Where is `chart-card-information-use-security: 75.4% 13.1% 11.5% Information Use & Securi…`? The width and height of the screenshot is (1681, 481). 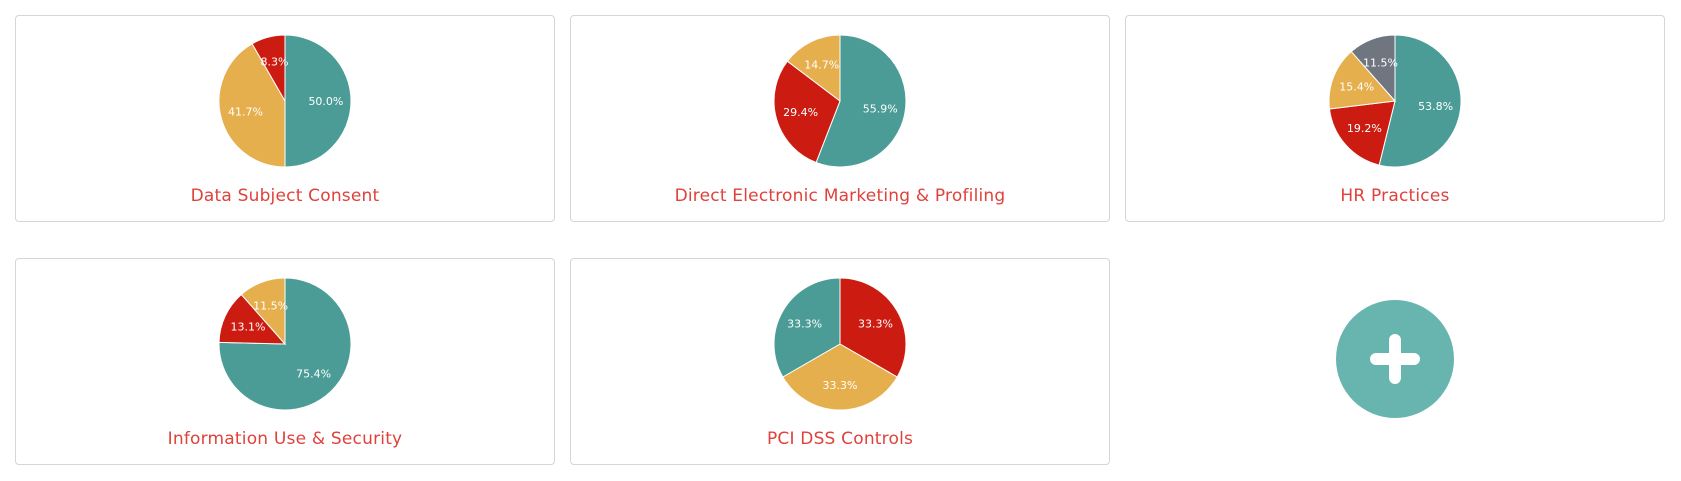
chart-card-information-use-security: 75.4% 13.1% 11.5% Information Use & Securi… is located at coordinates (285, 361).